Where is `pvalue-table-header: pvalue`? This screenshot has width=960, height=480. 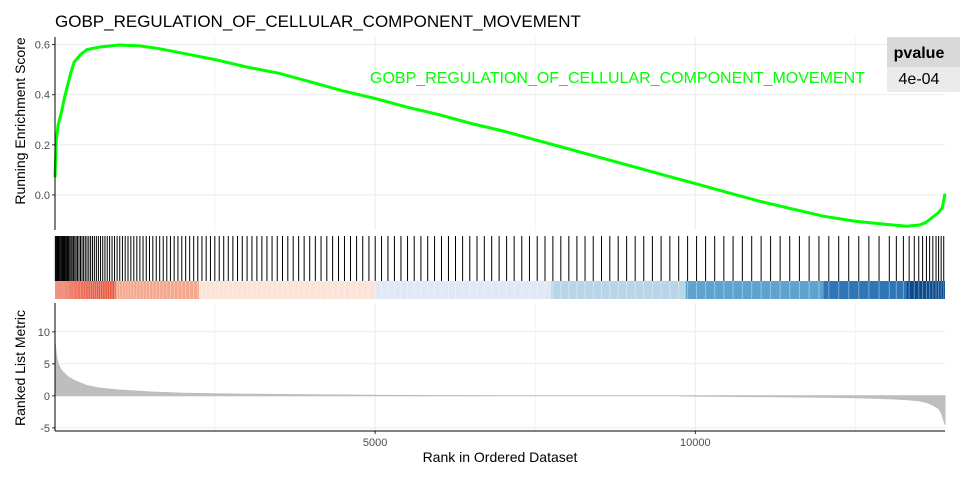 pvalue-table-header: pvalue is located at coordinates (919, 53).